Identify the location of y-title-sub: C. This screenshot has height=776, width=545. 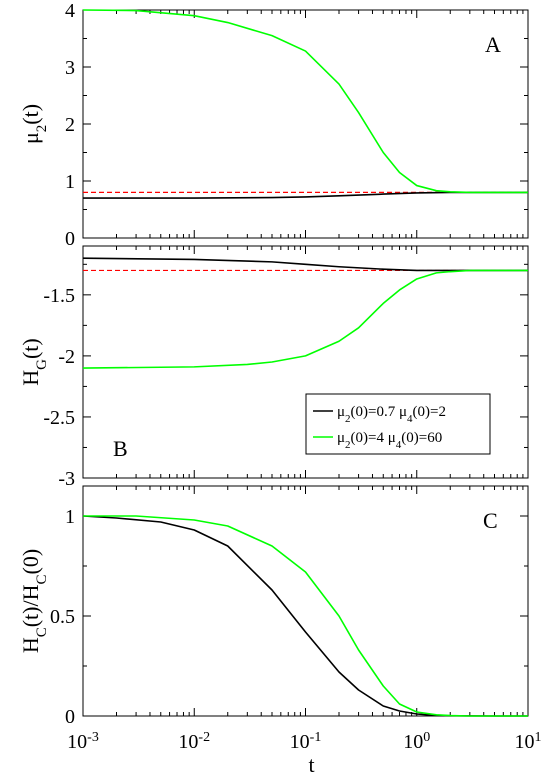
(42, 632).